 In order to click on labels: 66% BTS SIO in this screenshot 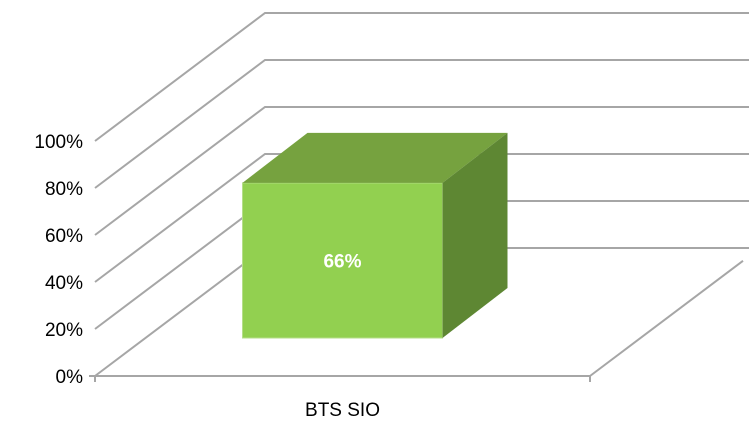, I will do `click(342, 336)`.